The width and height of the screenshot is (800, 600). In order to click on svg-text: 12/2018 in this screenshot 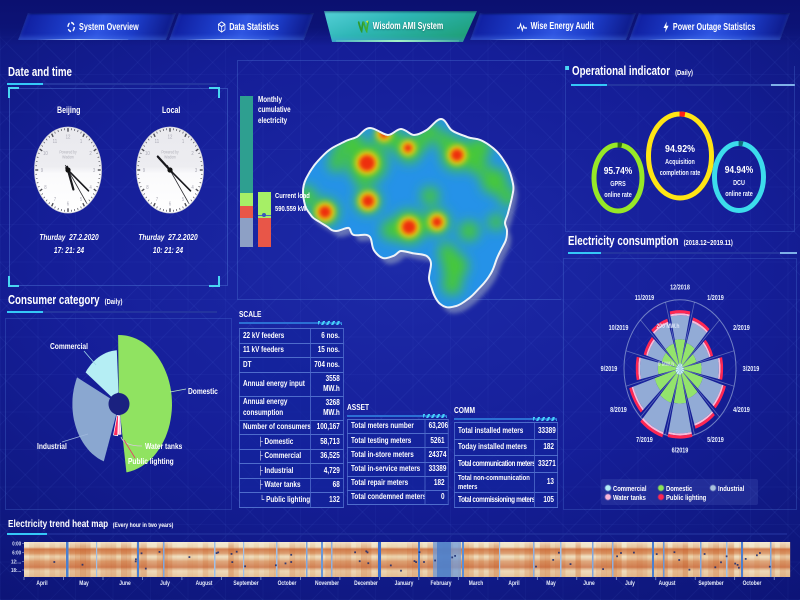, I will do `click(680, 288)`.